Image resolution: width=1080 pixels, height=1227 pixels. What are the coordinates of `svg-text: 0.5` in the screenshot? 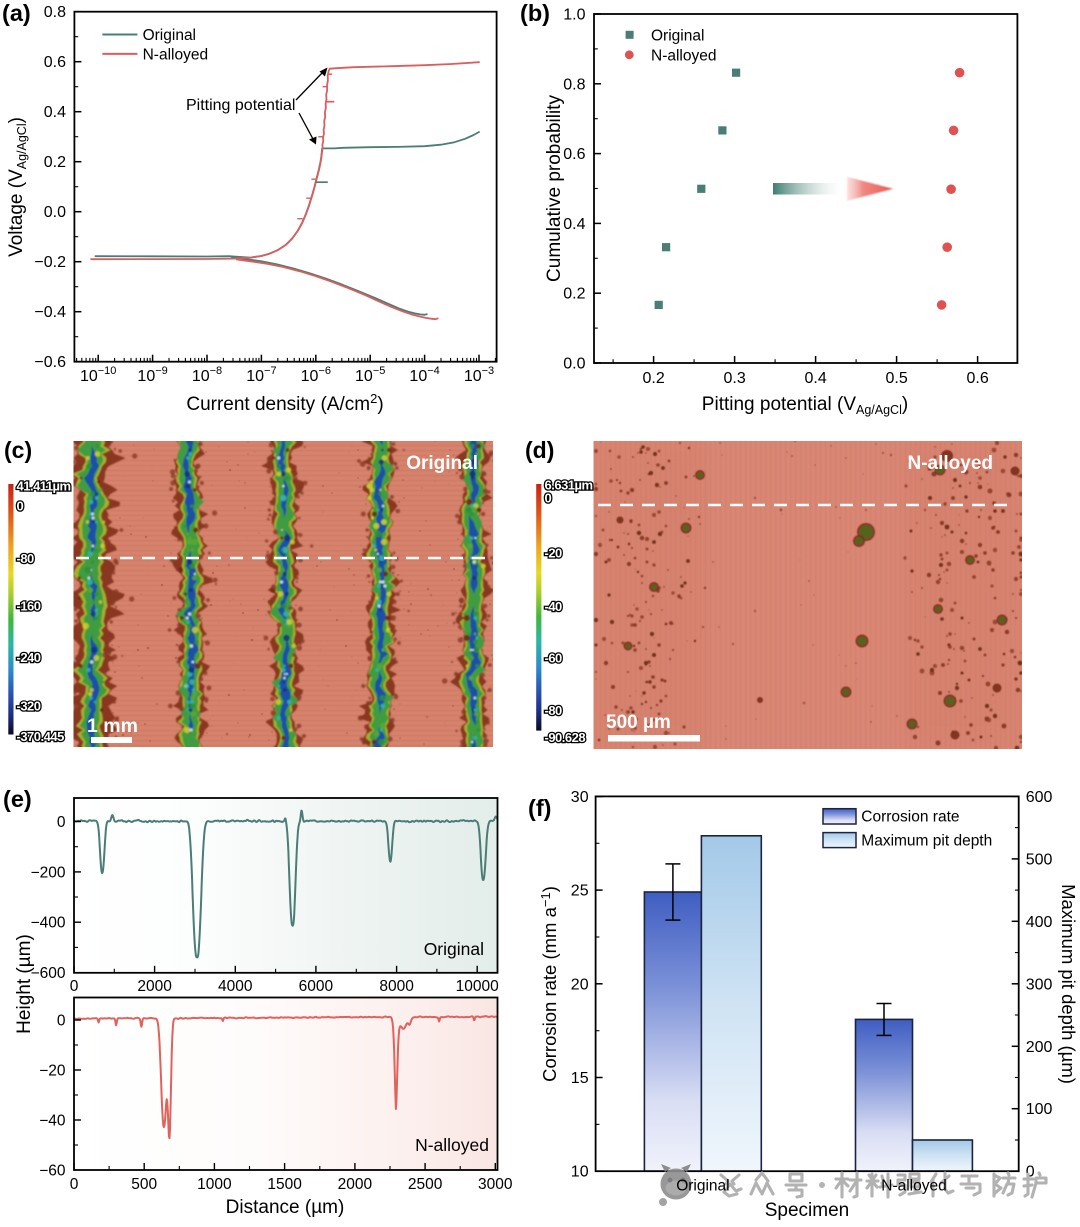 It's located at (896, 378).